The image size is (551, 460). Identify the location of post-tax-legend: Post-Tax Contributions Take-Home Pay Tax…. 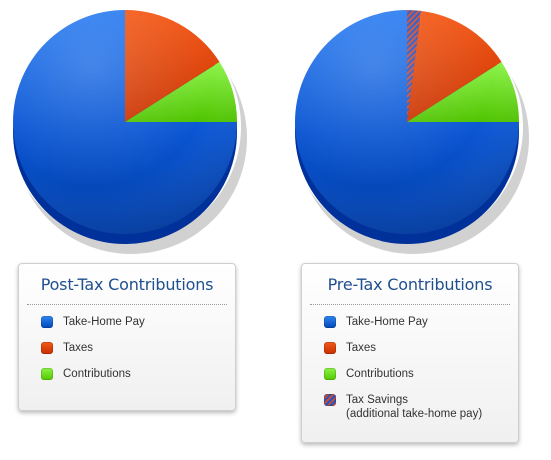
(127, 337).